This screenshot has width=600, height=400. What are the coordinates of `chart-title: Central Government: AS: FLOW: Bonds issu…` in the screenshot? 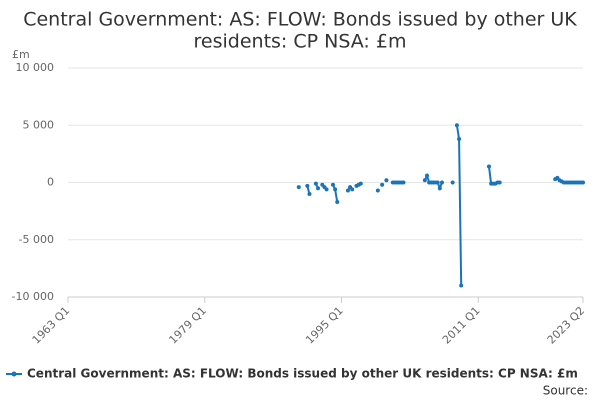 It's located at (300, 20).